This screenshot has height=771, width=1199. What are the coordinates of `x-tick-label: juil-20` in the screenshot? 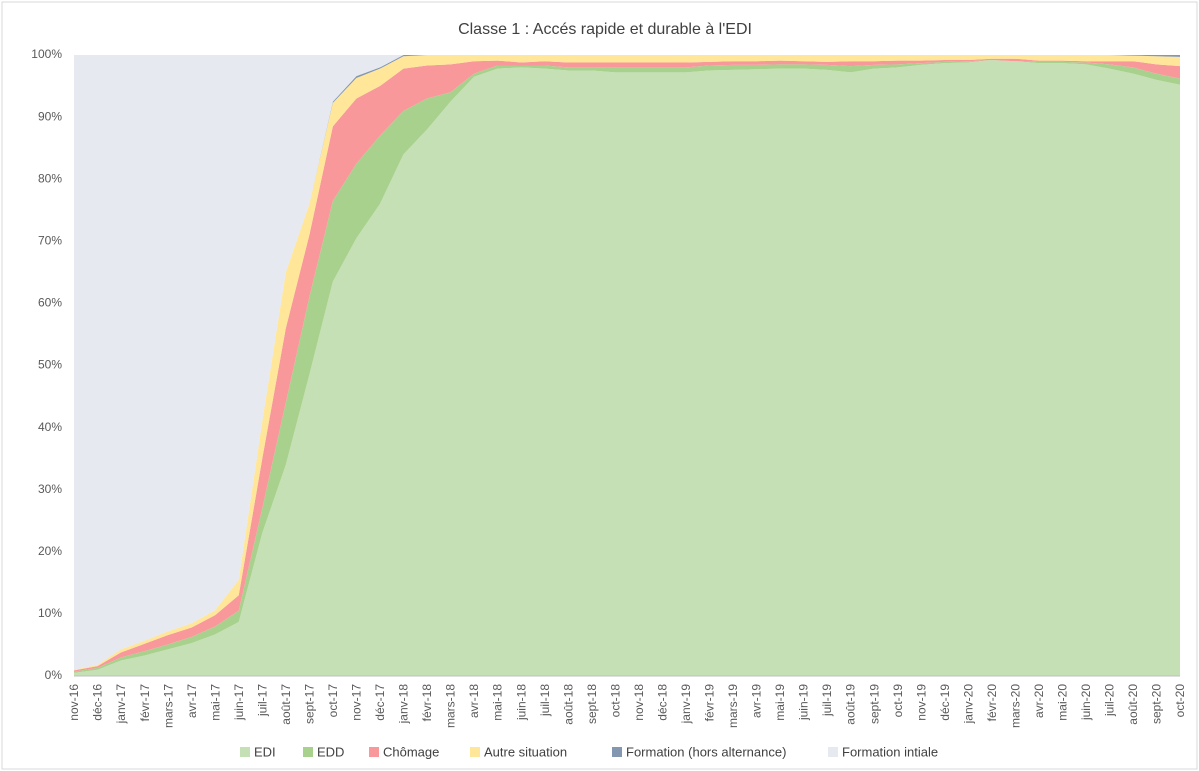 It's located at (1110, 700).